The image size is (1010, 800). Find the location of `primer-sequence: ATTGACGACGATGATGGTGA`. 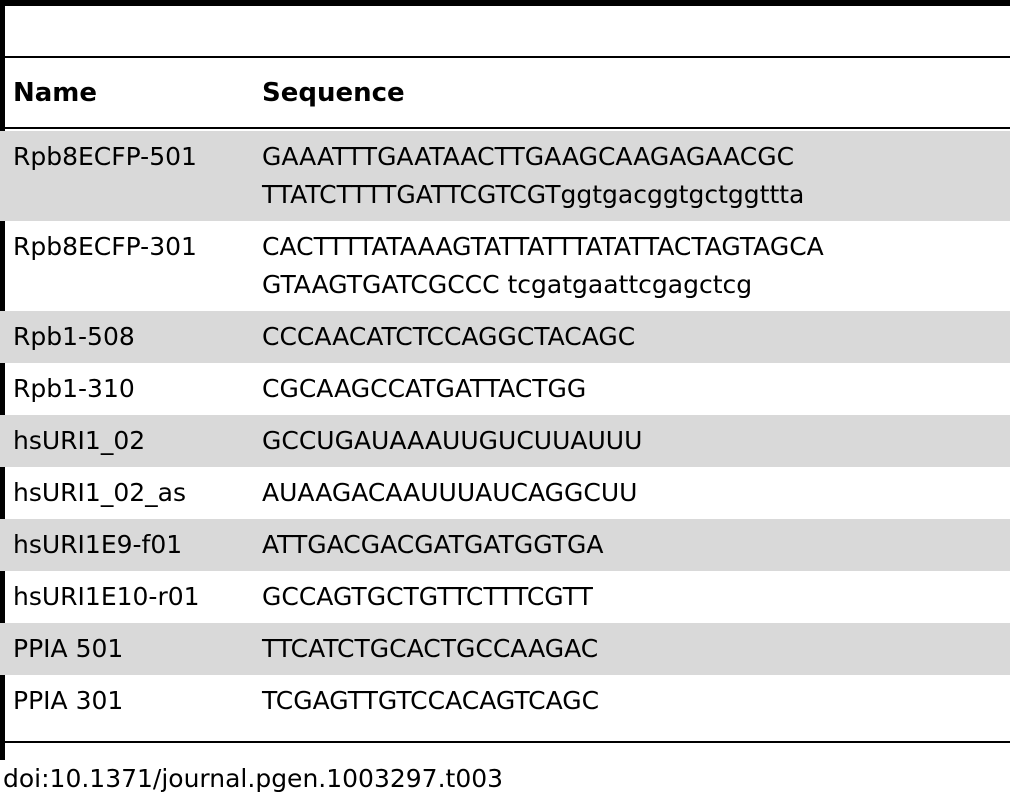

primer-sequence: ATTGACGACGATGATGGTGA is located at coordinates (433, 544).